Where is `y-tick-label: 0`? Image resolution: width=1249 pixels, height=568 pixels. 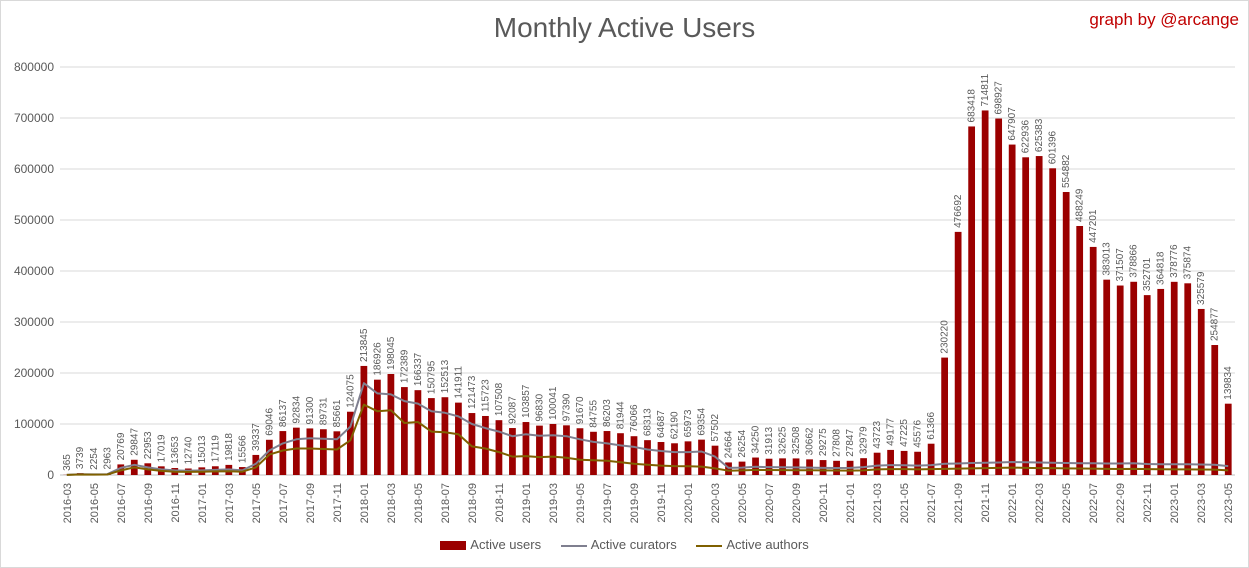 y-tick-label: 0 is located at coordinates (50, 475).